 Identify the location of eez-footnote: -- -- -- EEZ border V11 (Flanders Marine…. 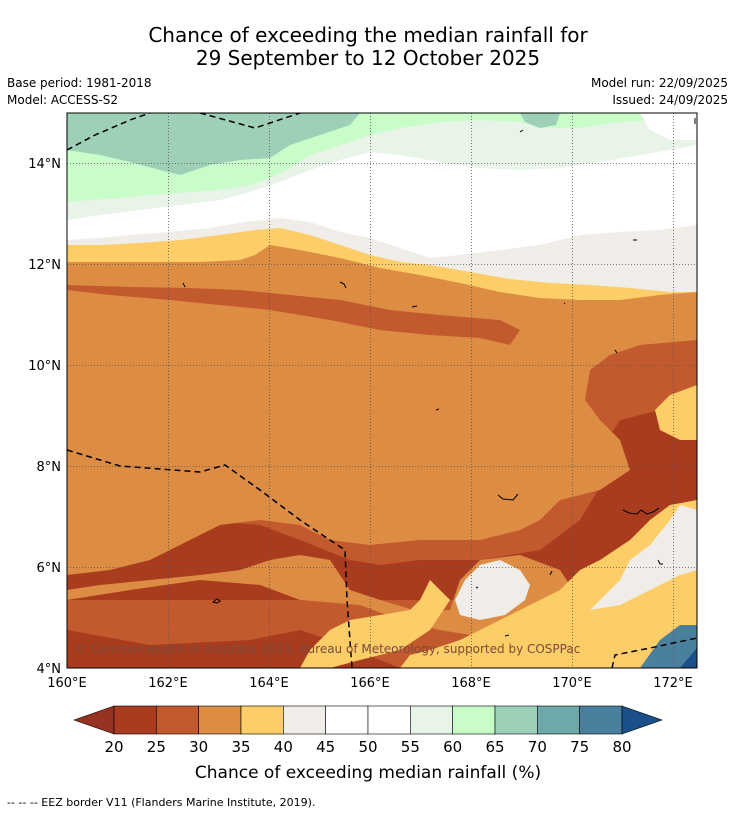
(161, 802).